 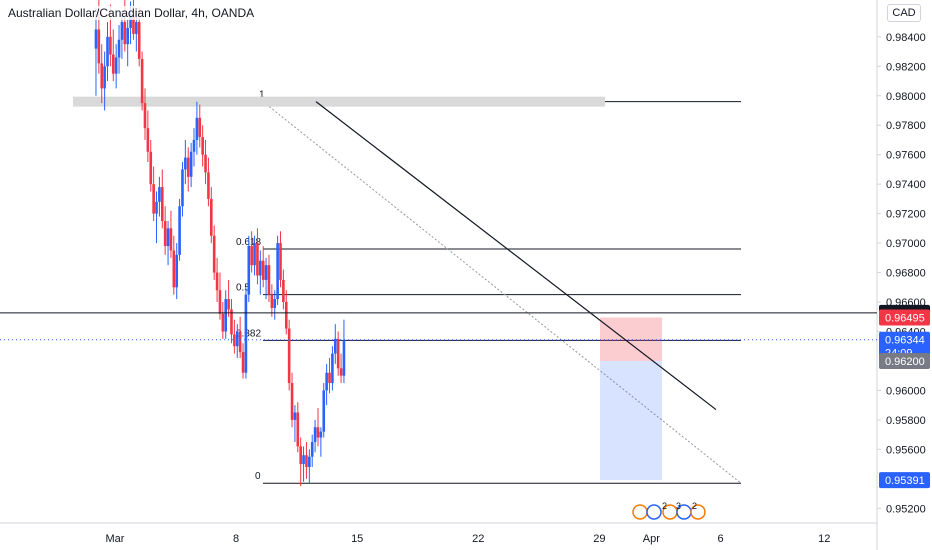 What do you see at coordinates (906, 421) in the screenshot?
I see `price-tick-label: 0.95800` at bounding box center [906, 421].